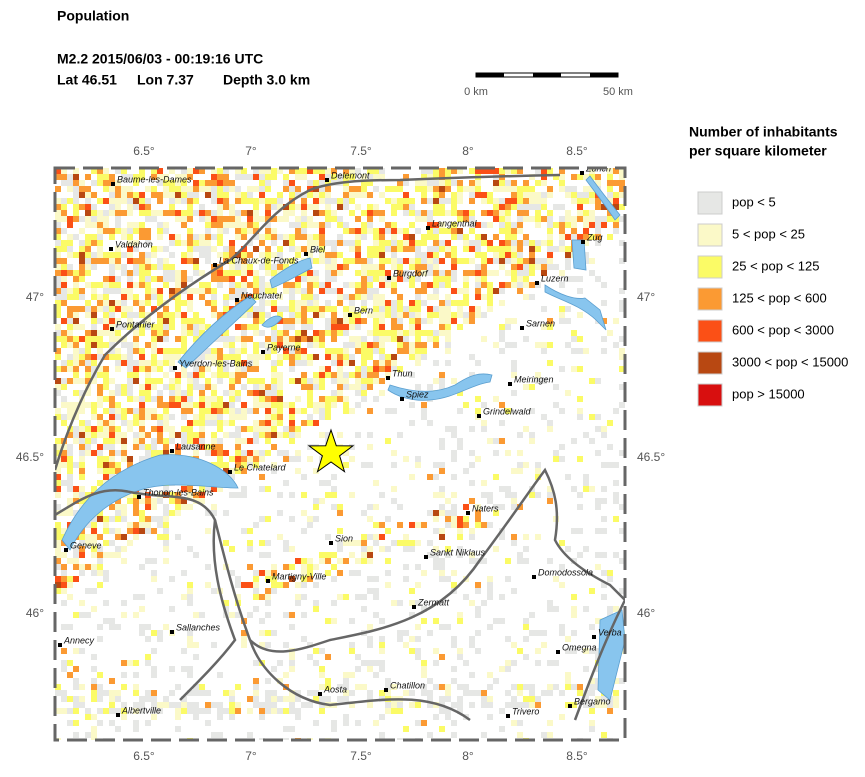 The width and height of the screenshot is (865, 777). Describe the element at coordinates (139, 497) in the screenshot. I see `city-marker` at that location.